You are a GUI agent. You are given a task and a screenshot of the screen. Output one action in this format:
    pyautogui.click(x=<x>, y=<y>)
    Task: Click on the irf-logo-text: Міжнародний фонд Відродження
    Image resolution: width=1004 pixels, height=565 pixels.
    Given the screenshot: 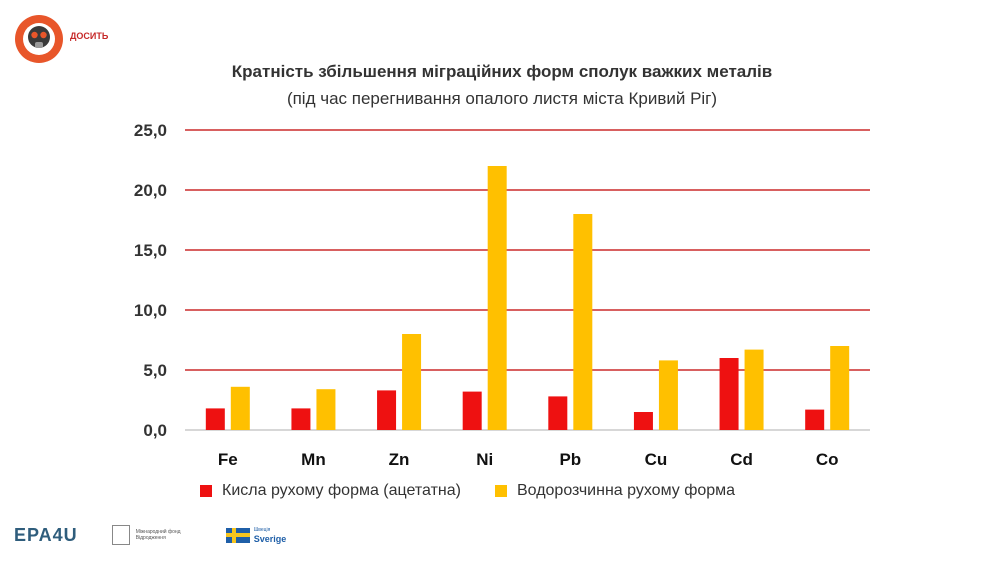 What is the action you would take?
    pyautogui.click(x=158, y=535)
    